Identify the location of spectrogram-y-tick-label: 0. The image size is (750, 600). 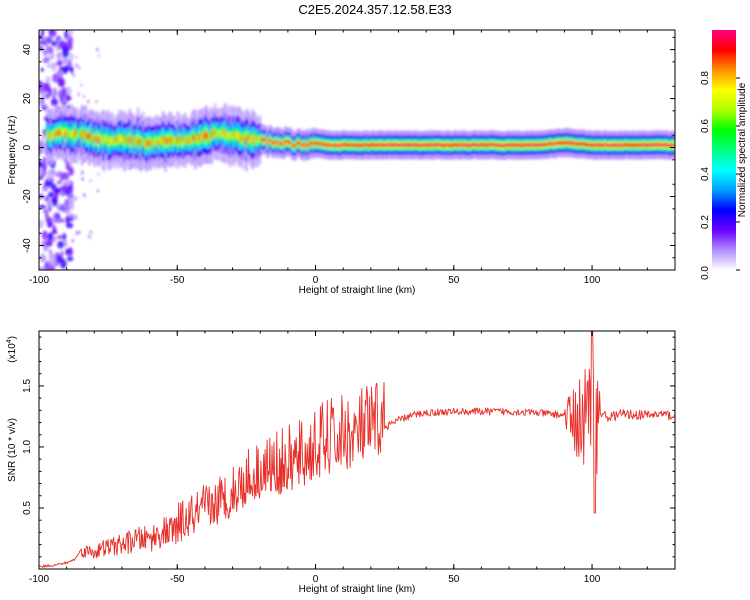
(27, 147).